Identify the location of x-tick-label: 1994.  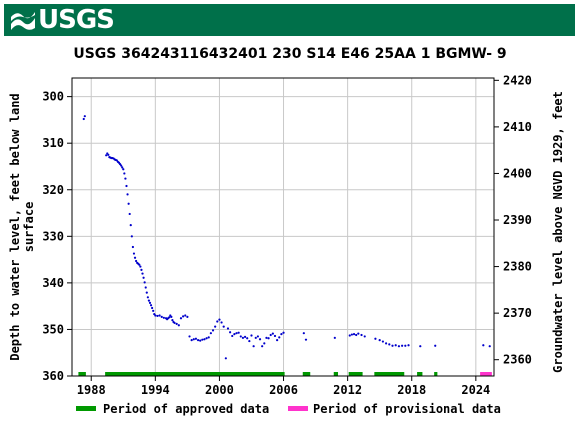
(155, 390).